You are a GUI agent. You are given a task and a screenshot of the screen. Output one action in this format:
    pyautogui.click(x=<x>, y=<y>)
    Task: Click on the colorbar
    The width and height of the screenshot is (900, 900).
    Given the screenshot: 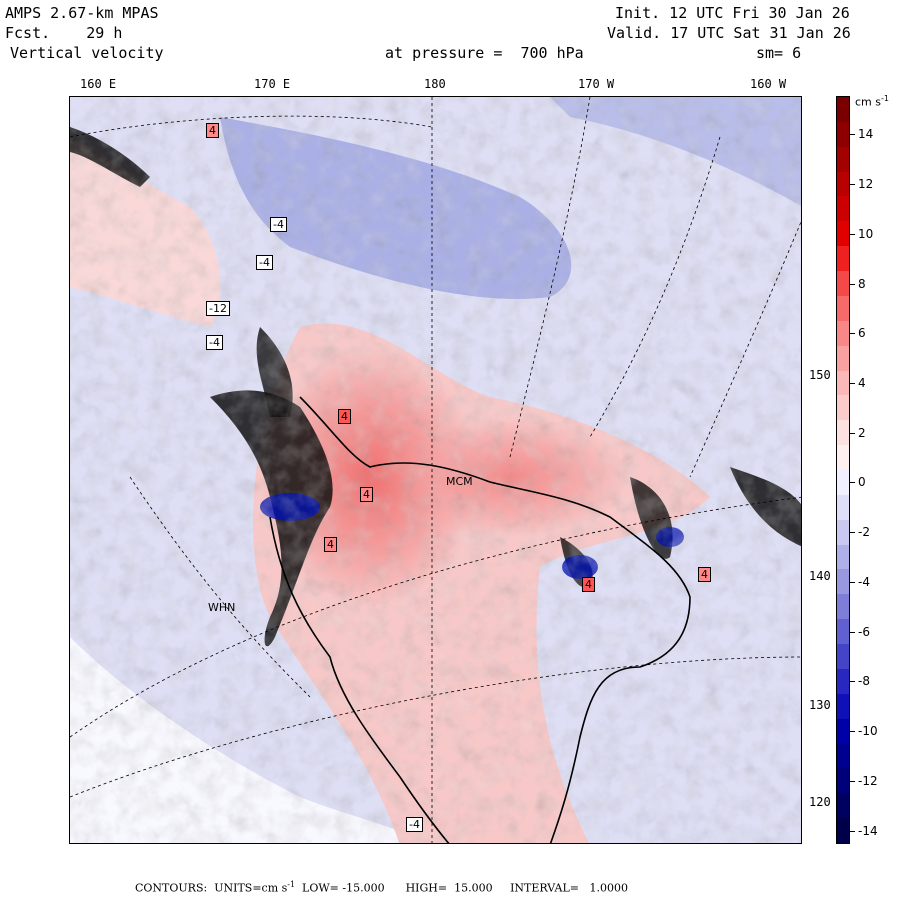 What is the action you would take?
    pyautogui.click(x=843, y=470)
    